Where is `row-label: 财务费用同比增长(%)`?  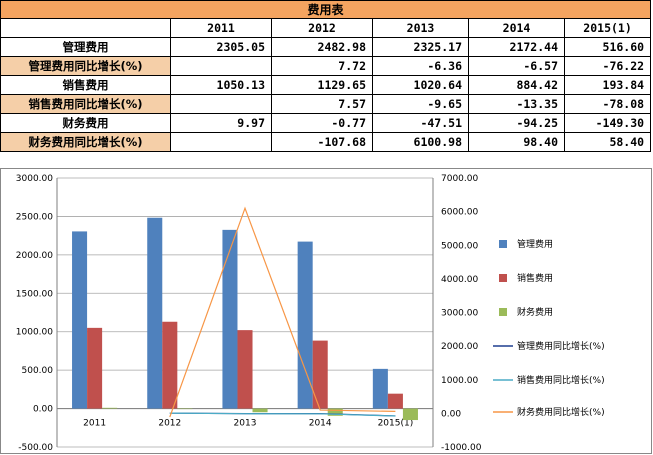
row-label: 财务费用同比增长(%) is located at coordinates (85, 142).